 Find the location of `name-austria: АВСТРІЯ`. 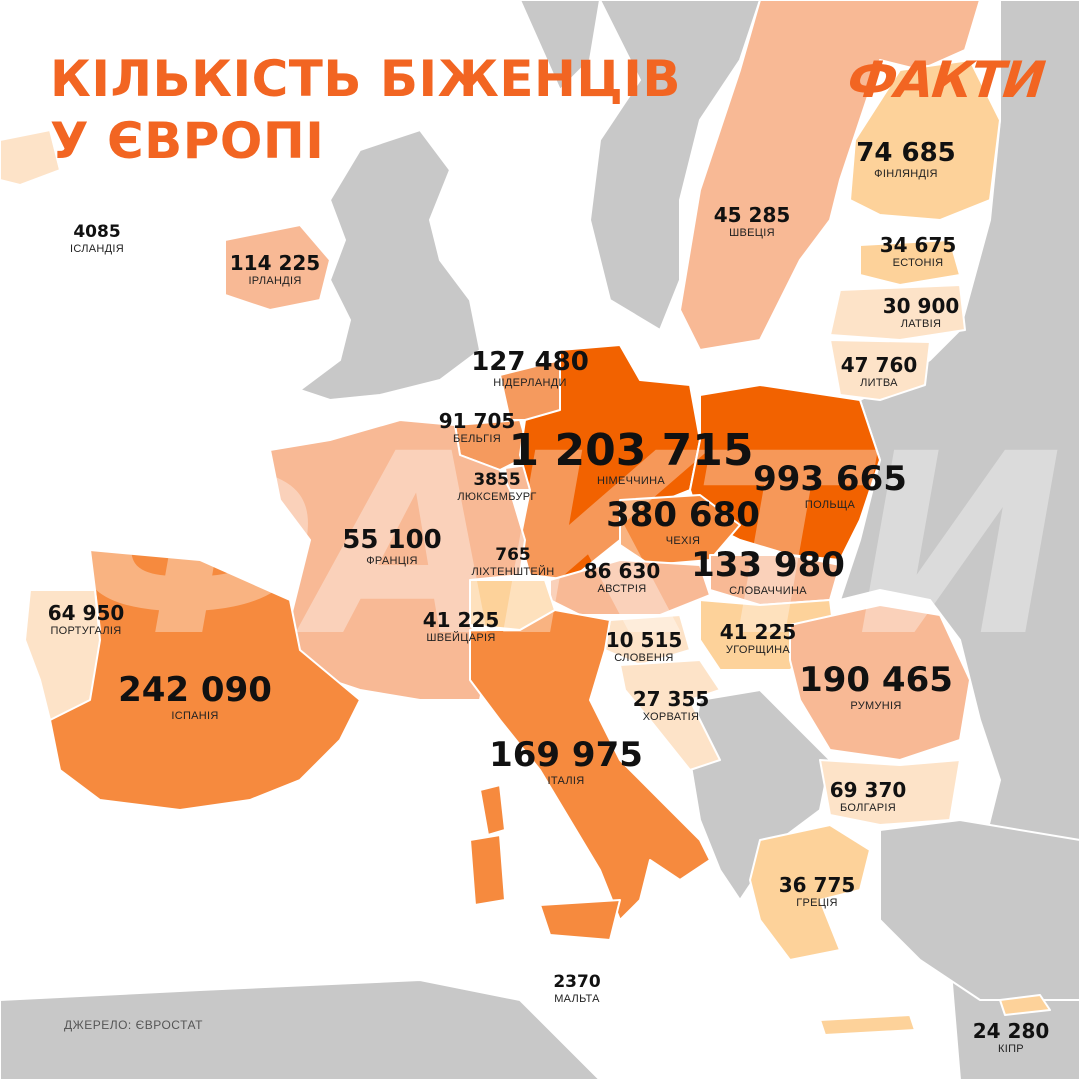

name-austria: АВСТРІЯ is located at coordinates (622, 589).